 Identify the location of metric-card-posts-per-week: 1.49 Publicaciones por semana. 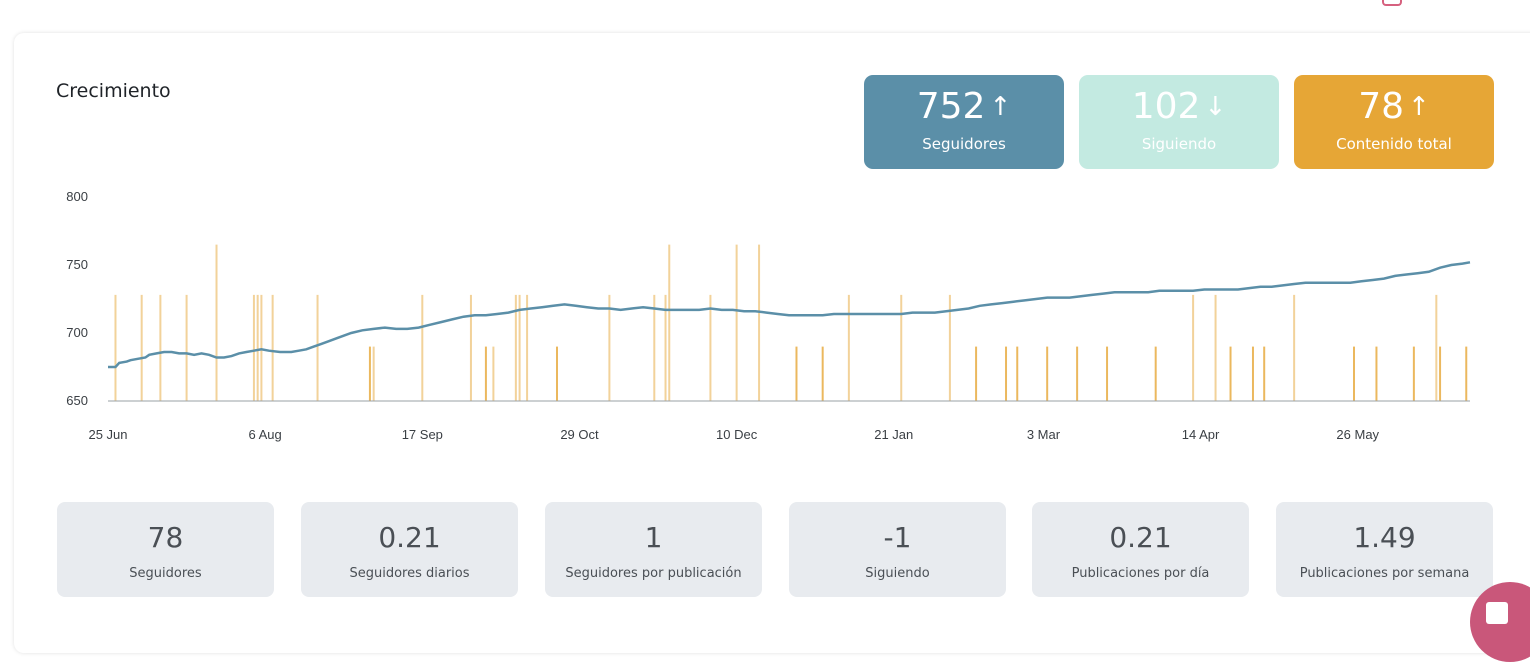
(1384, 549).